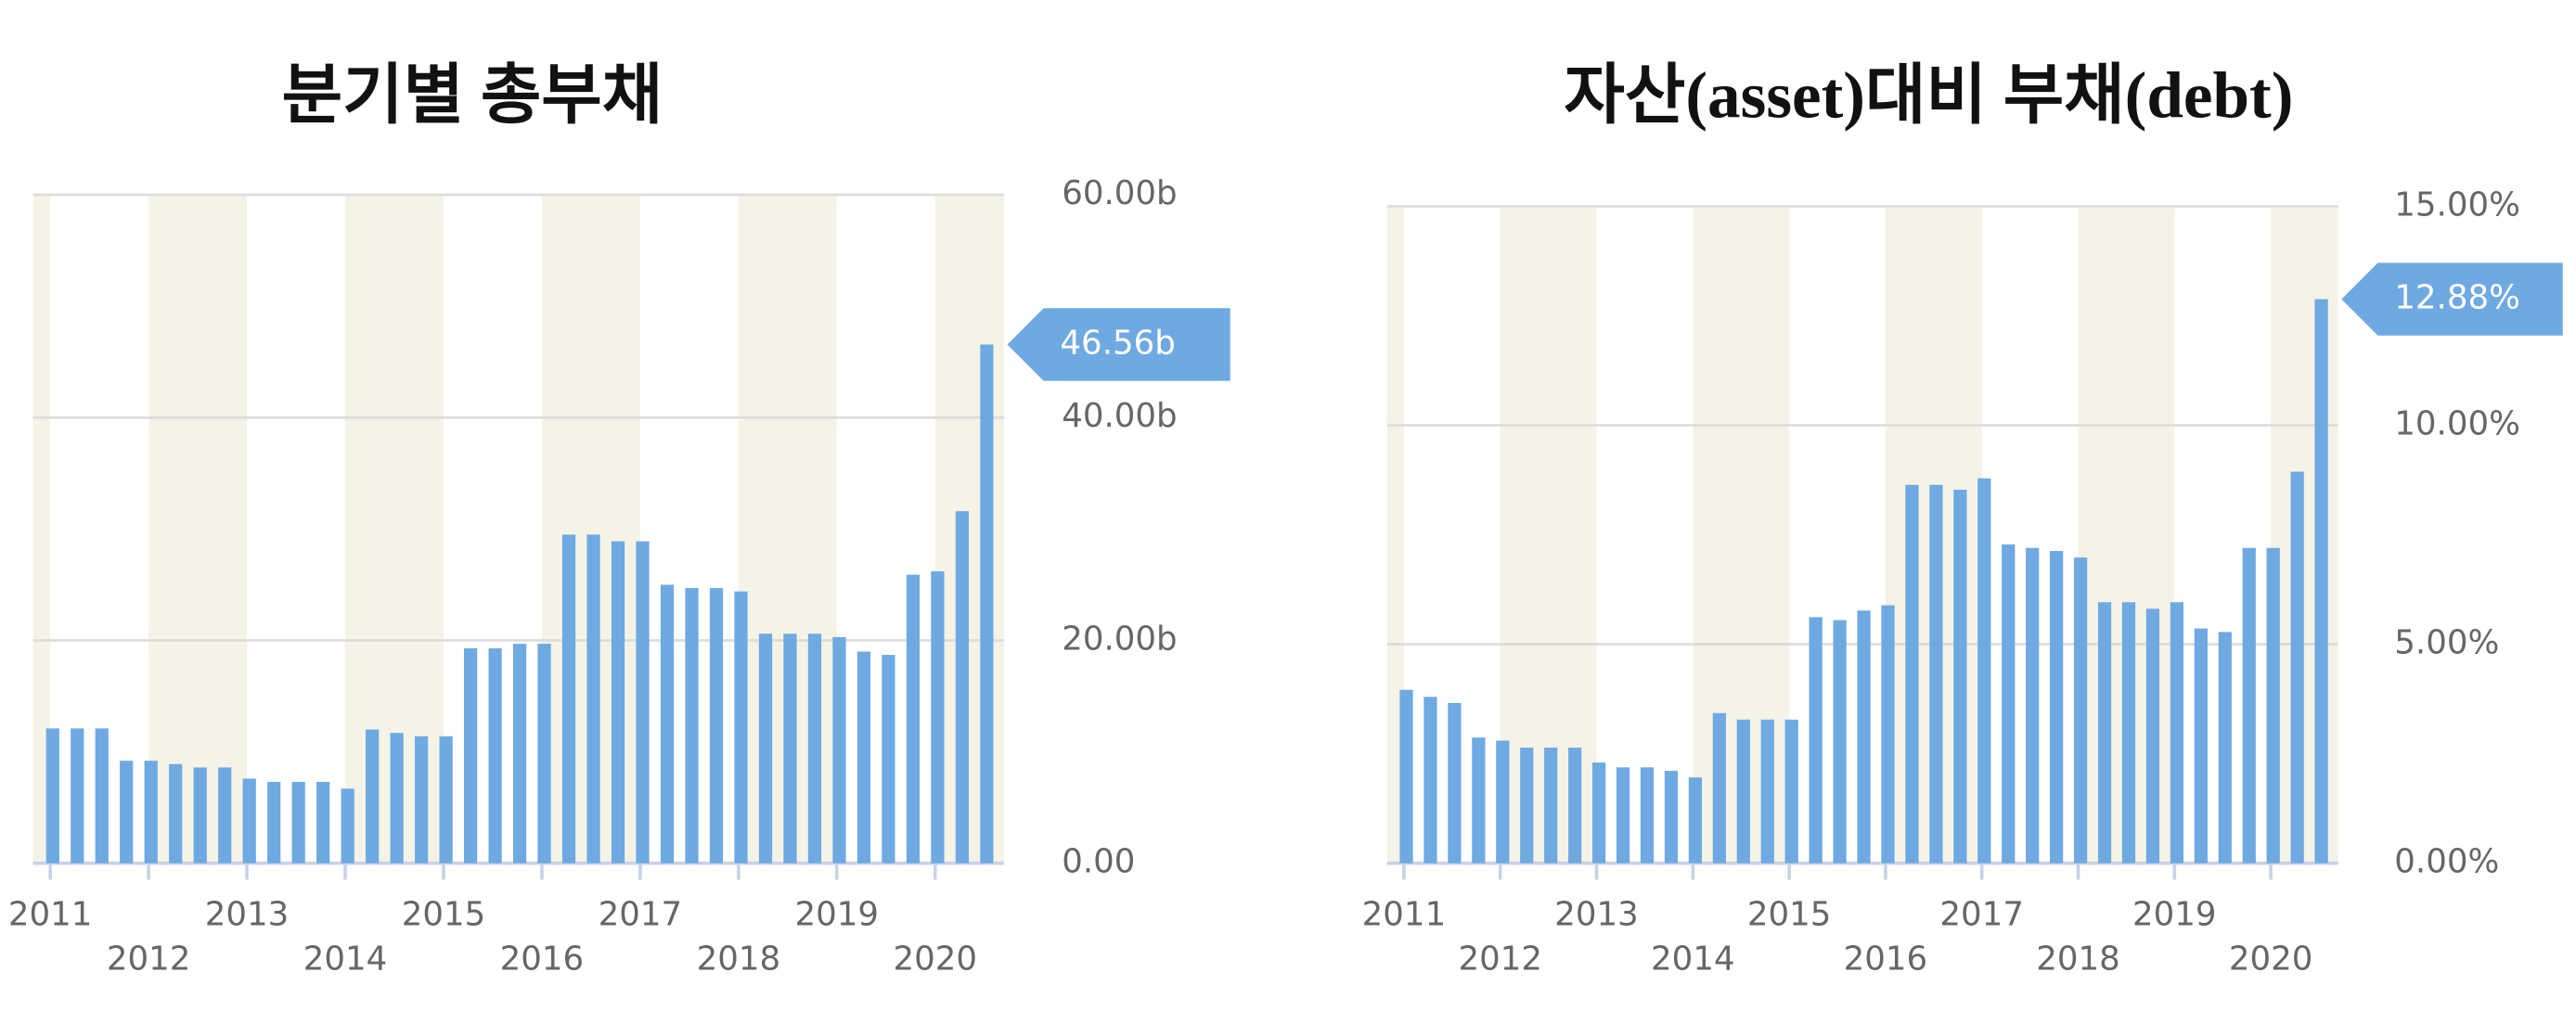 Image resolution: width=2576 pixels, height=1011 pixels. Describe the element at coordinates (2457, 424) in the screenshot. I see `y-tick-label: 10.00%` at that location.